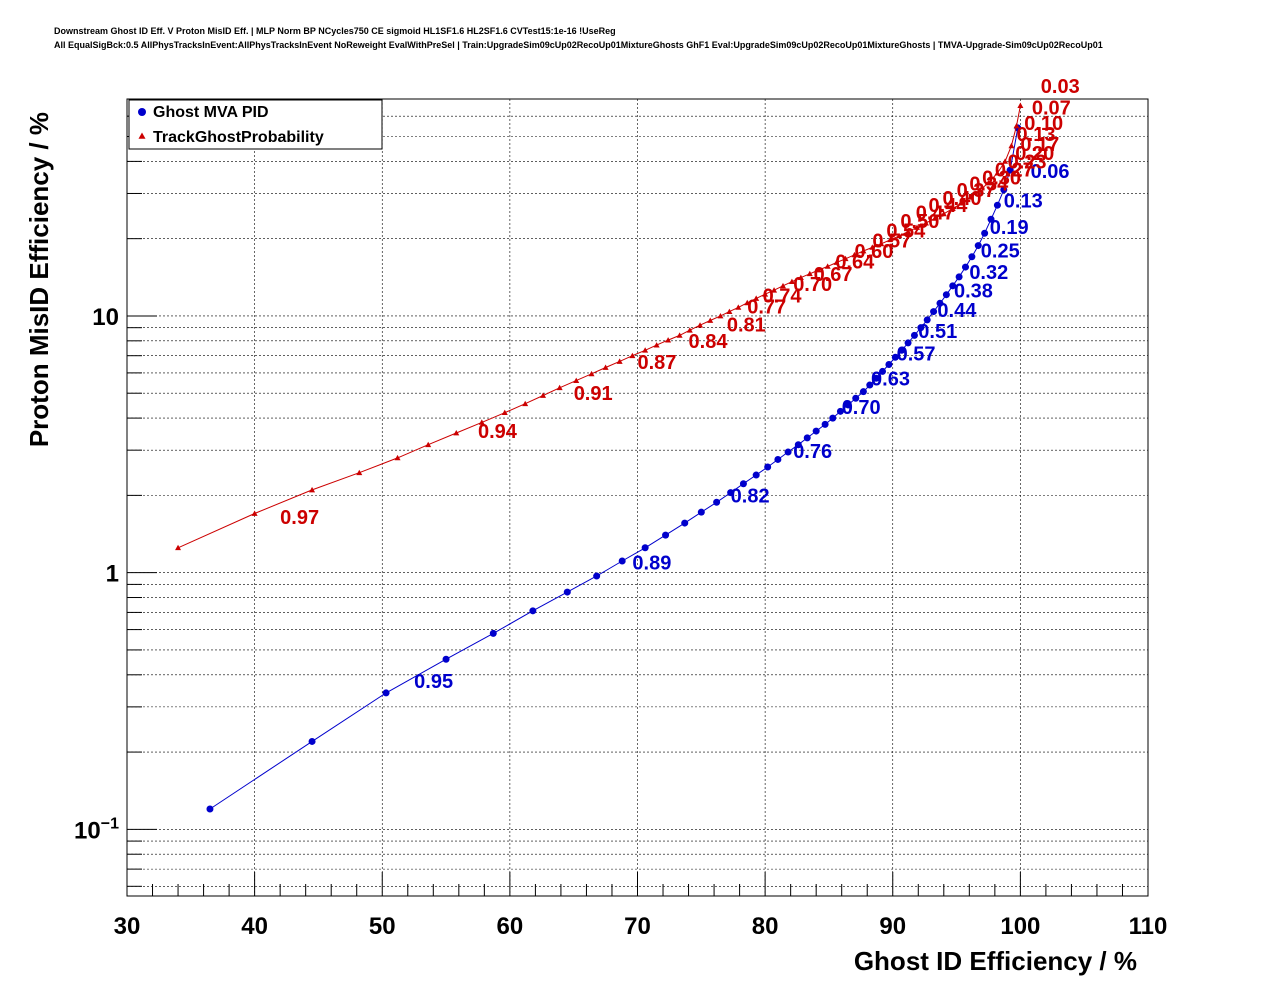 This screenshot has width=1276, height=996. What do you see at coordinates (87, 830) in the screenshot?
I see `y-tick-base: 10` at bounding box center [87, 830].